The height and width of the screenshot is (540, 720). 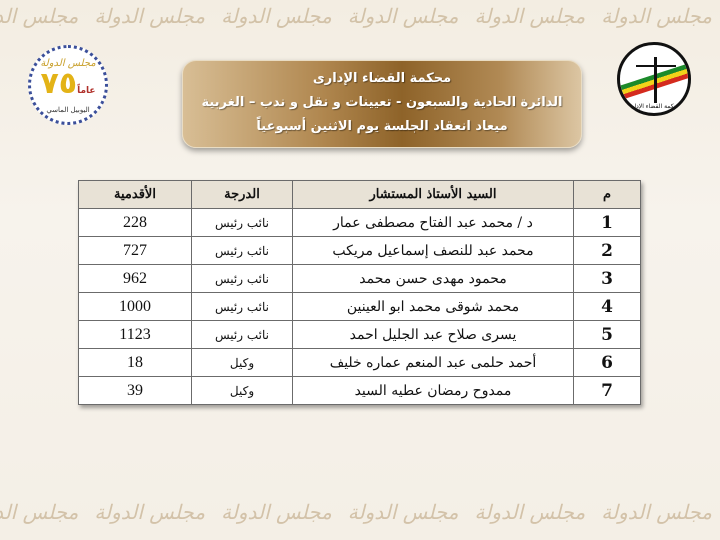 What do you see at coordinates (68, 63) in the screenshot?
I see `logo-text: مجلس الدولة` at bounding box center [68, 63].